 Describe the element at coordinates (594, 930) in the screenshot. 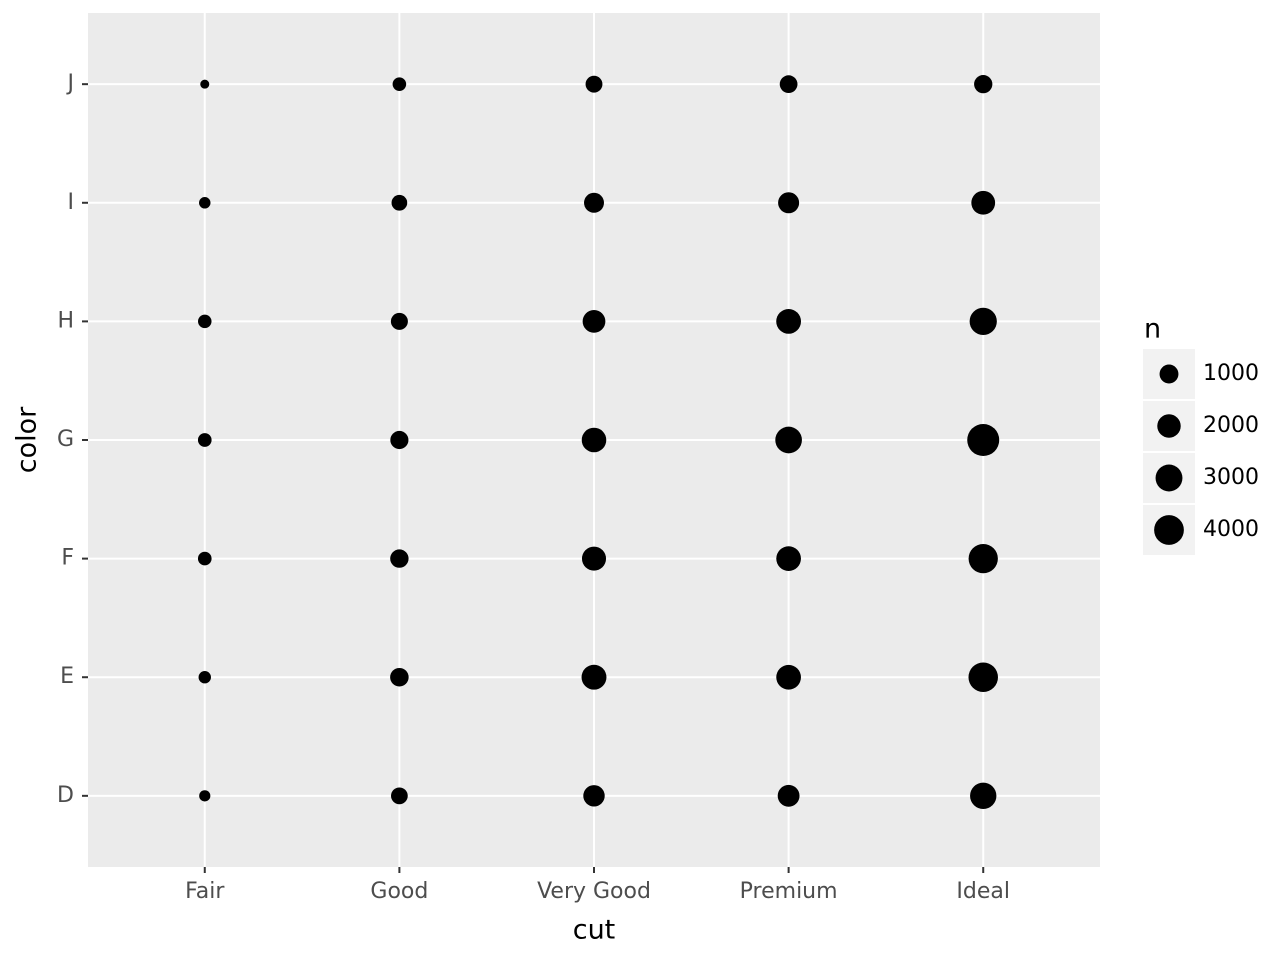

I see `x-axis-title: cut` at that location.